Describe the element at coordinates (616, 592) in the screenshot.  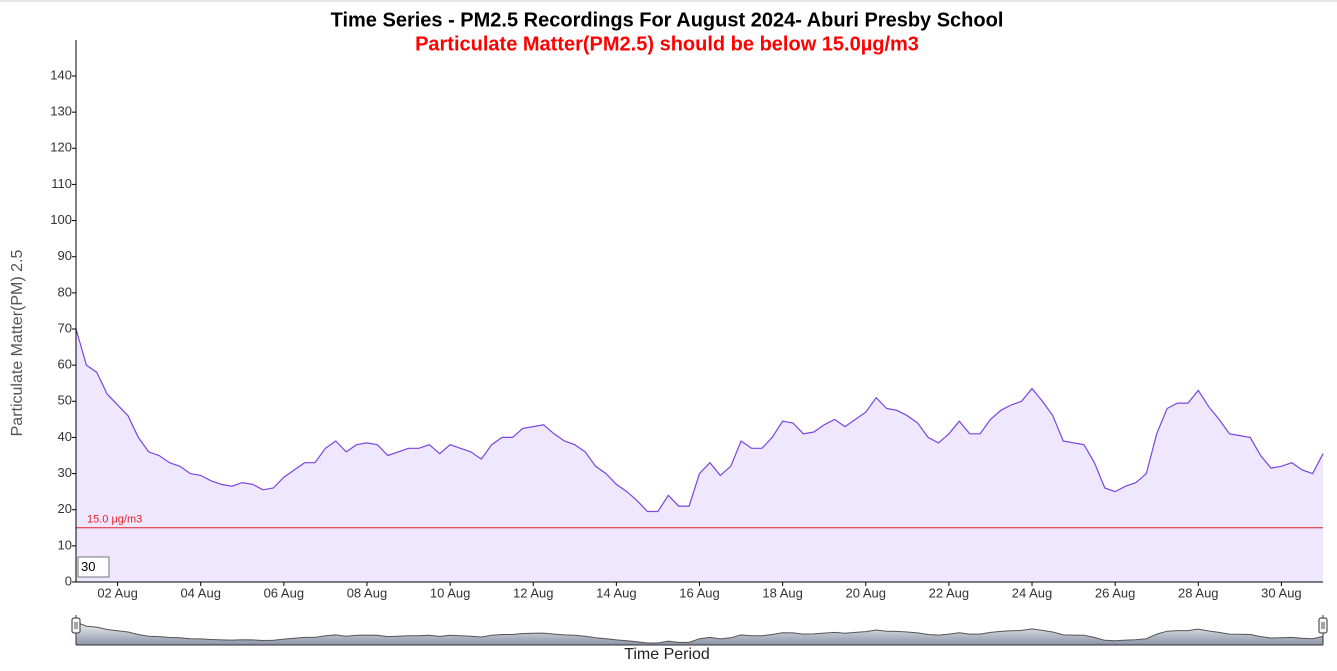
I see `x-tick-label: 14 Aug` at that location.